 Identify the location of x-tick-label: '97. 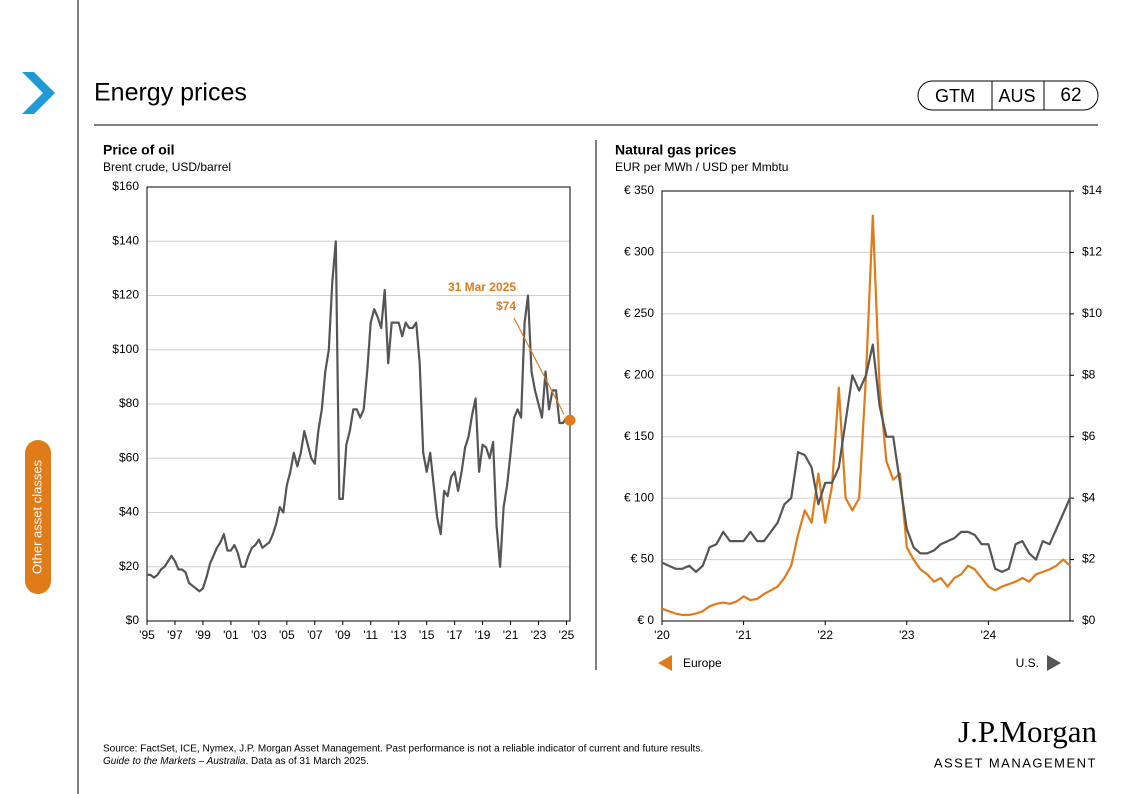
(175, 635).